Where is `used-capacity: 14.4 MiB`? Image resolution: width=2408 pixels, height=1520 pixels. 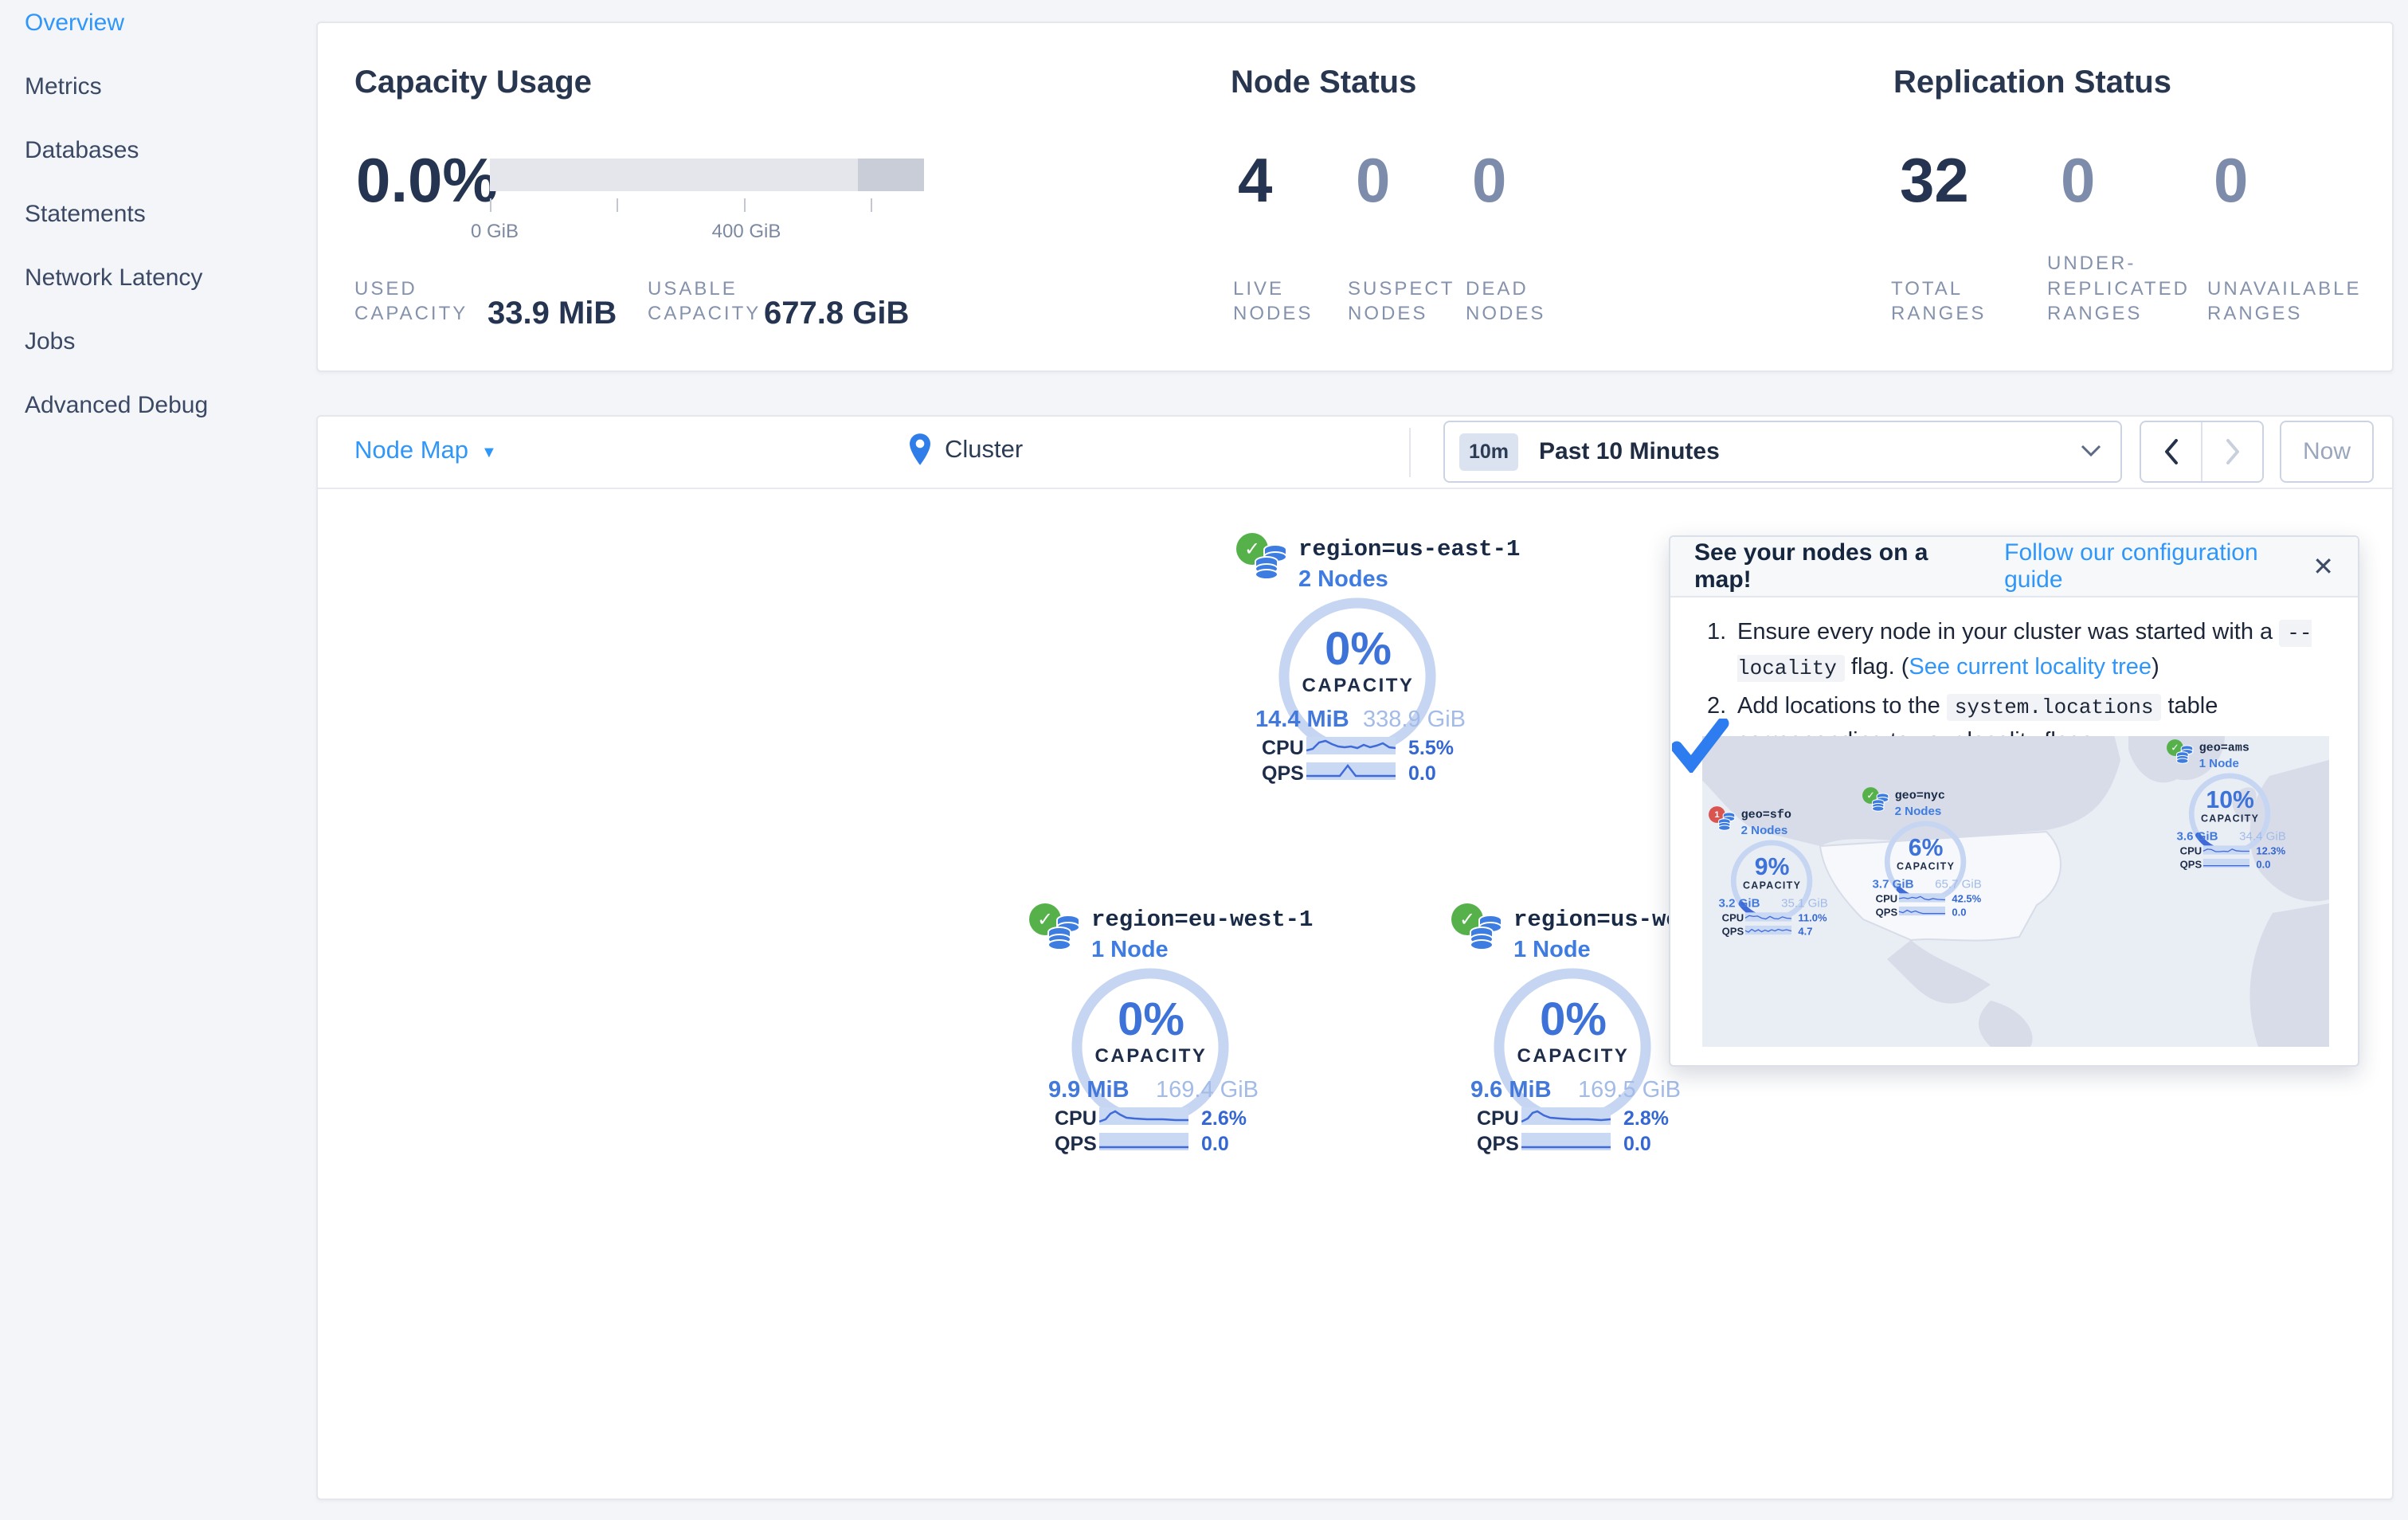
used-capacity: 14.4 MiB is located at coordinates (1302, 719).